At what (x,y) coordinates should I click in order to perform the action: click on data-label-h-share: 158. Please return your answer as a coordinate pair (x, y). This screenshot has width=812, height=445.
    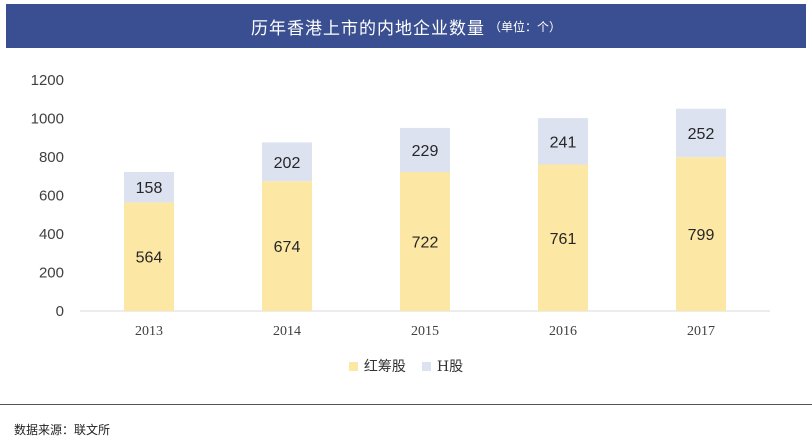
    Looking at the image, I should click on (149, 188).